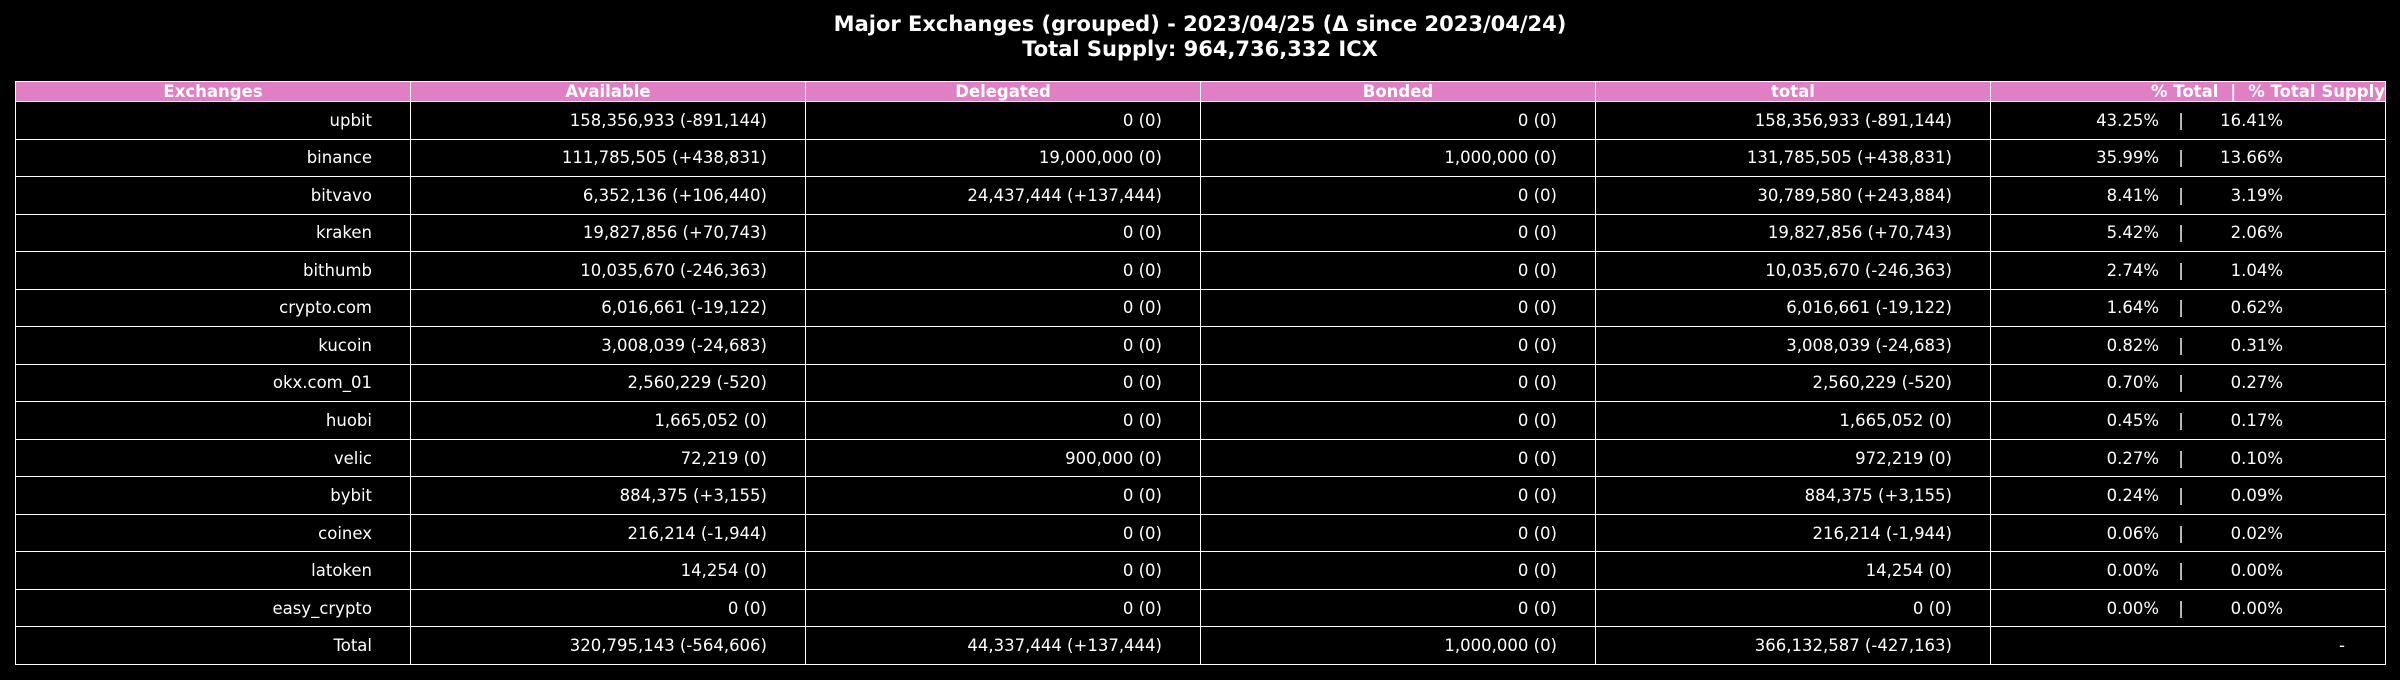  What do you see at coordinates (1793, 91) in the screenshot?
I see `header-total: total` at bounding box center [1793, 91].